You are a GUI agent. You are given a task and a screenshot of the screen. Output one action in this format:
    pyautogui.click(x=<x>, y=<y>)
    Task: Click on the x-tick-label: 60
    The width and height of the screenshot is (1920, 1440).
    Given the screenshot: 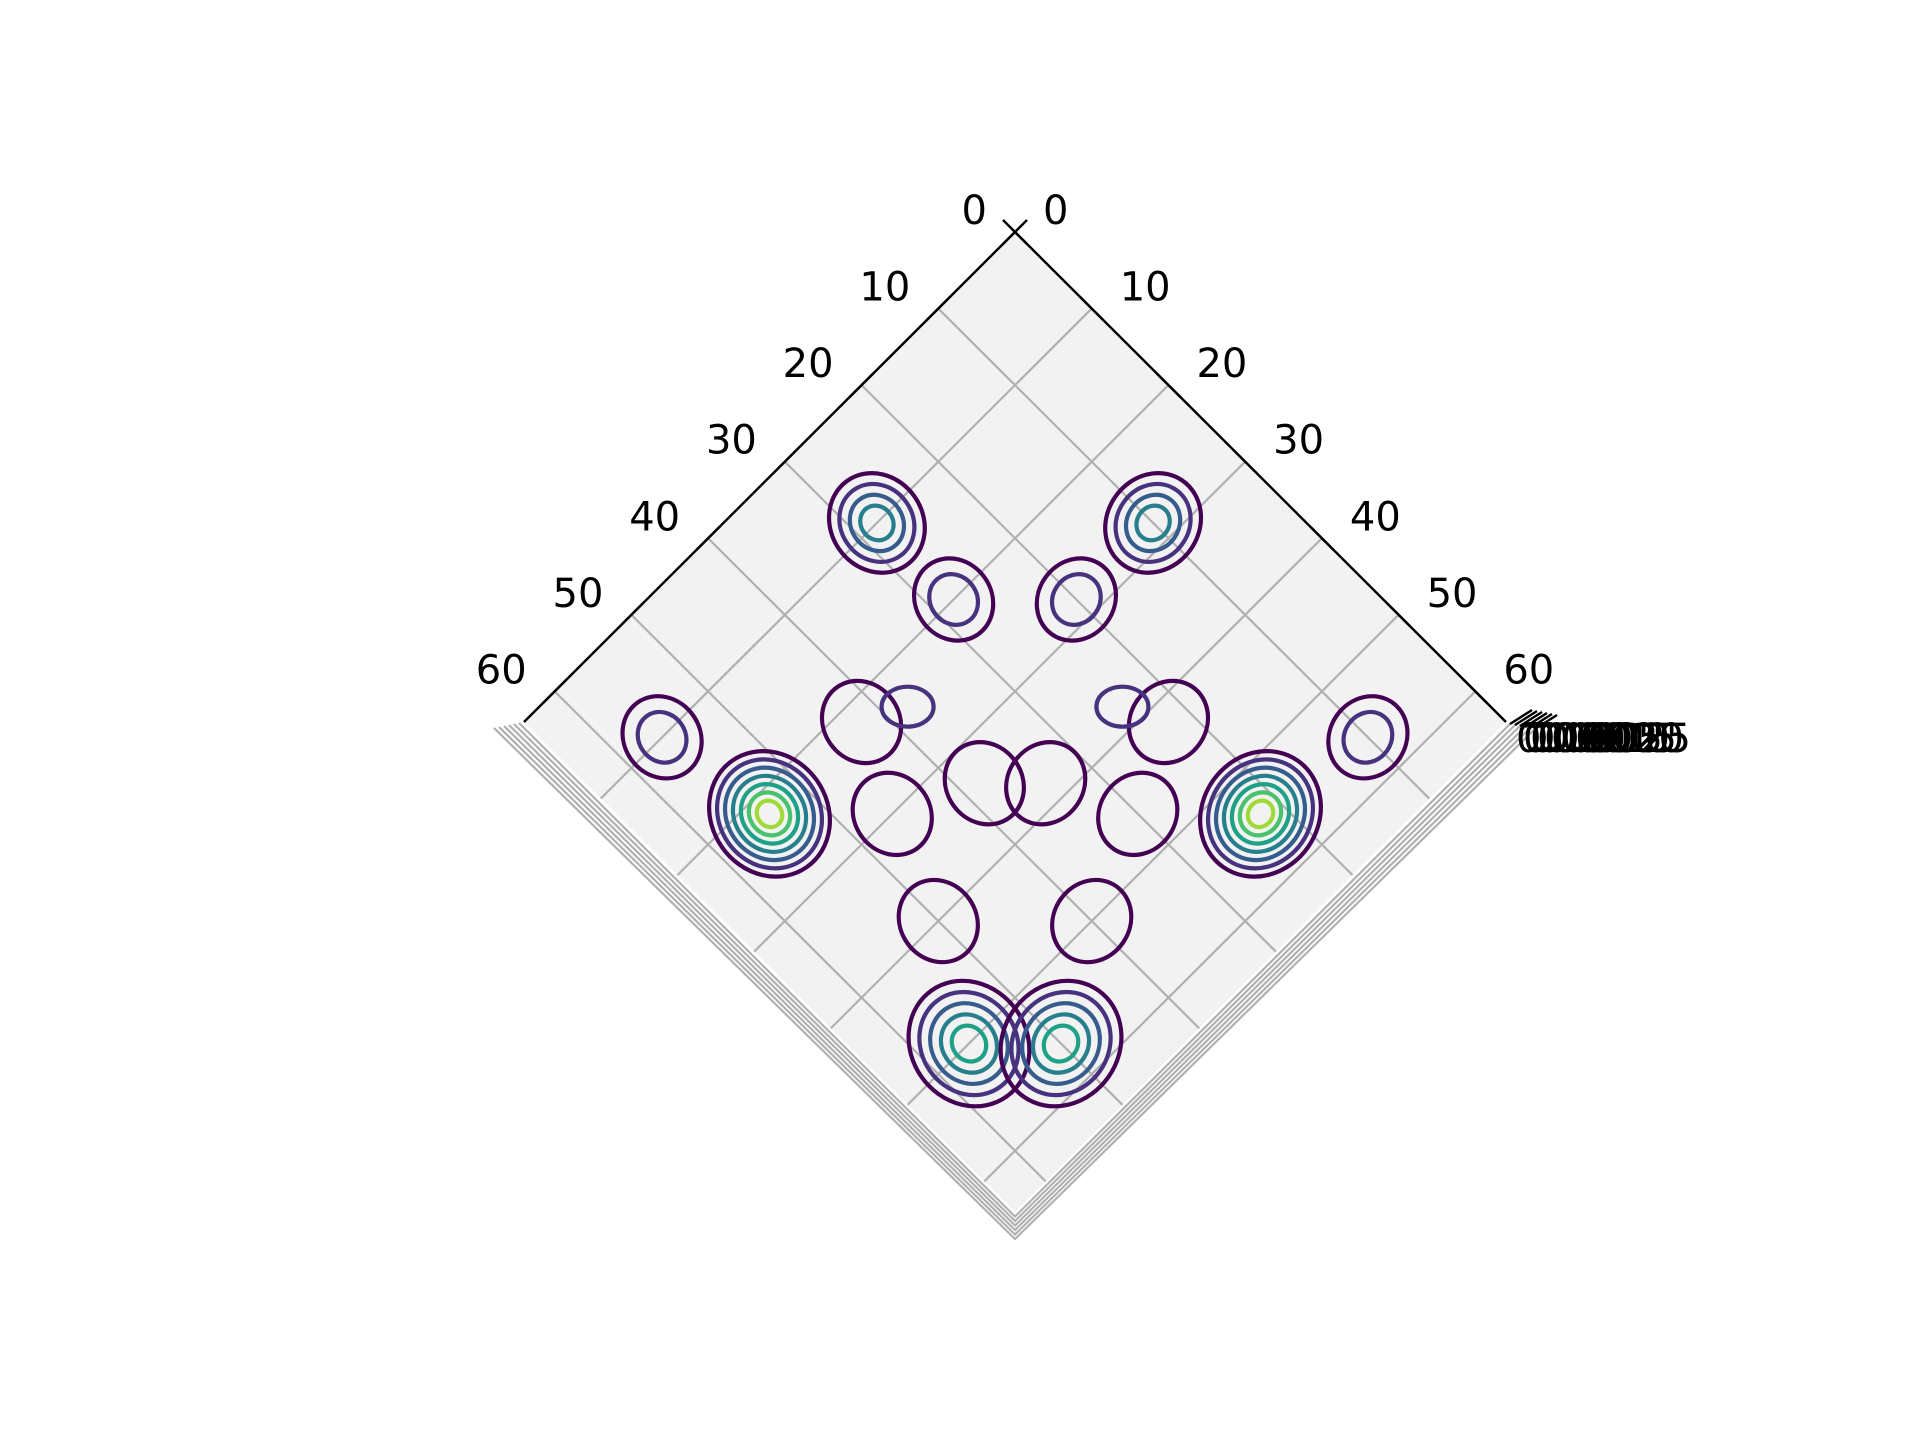 What is the action you would take?
    pyautogui.click(x=1528, y=670)
    